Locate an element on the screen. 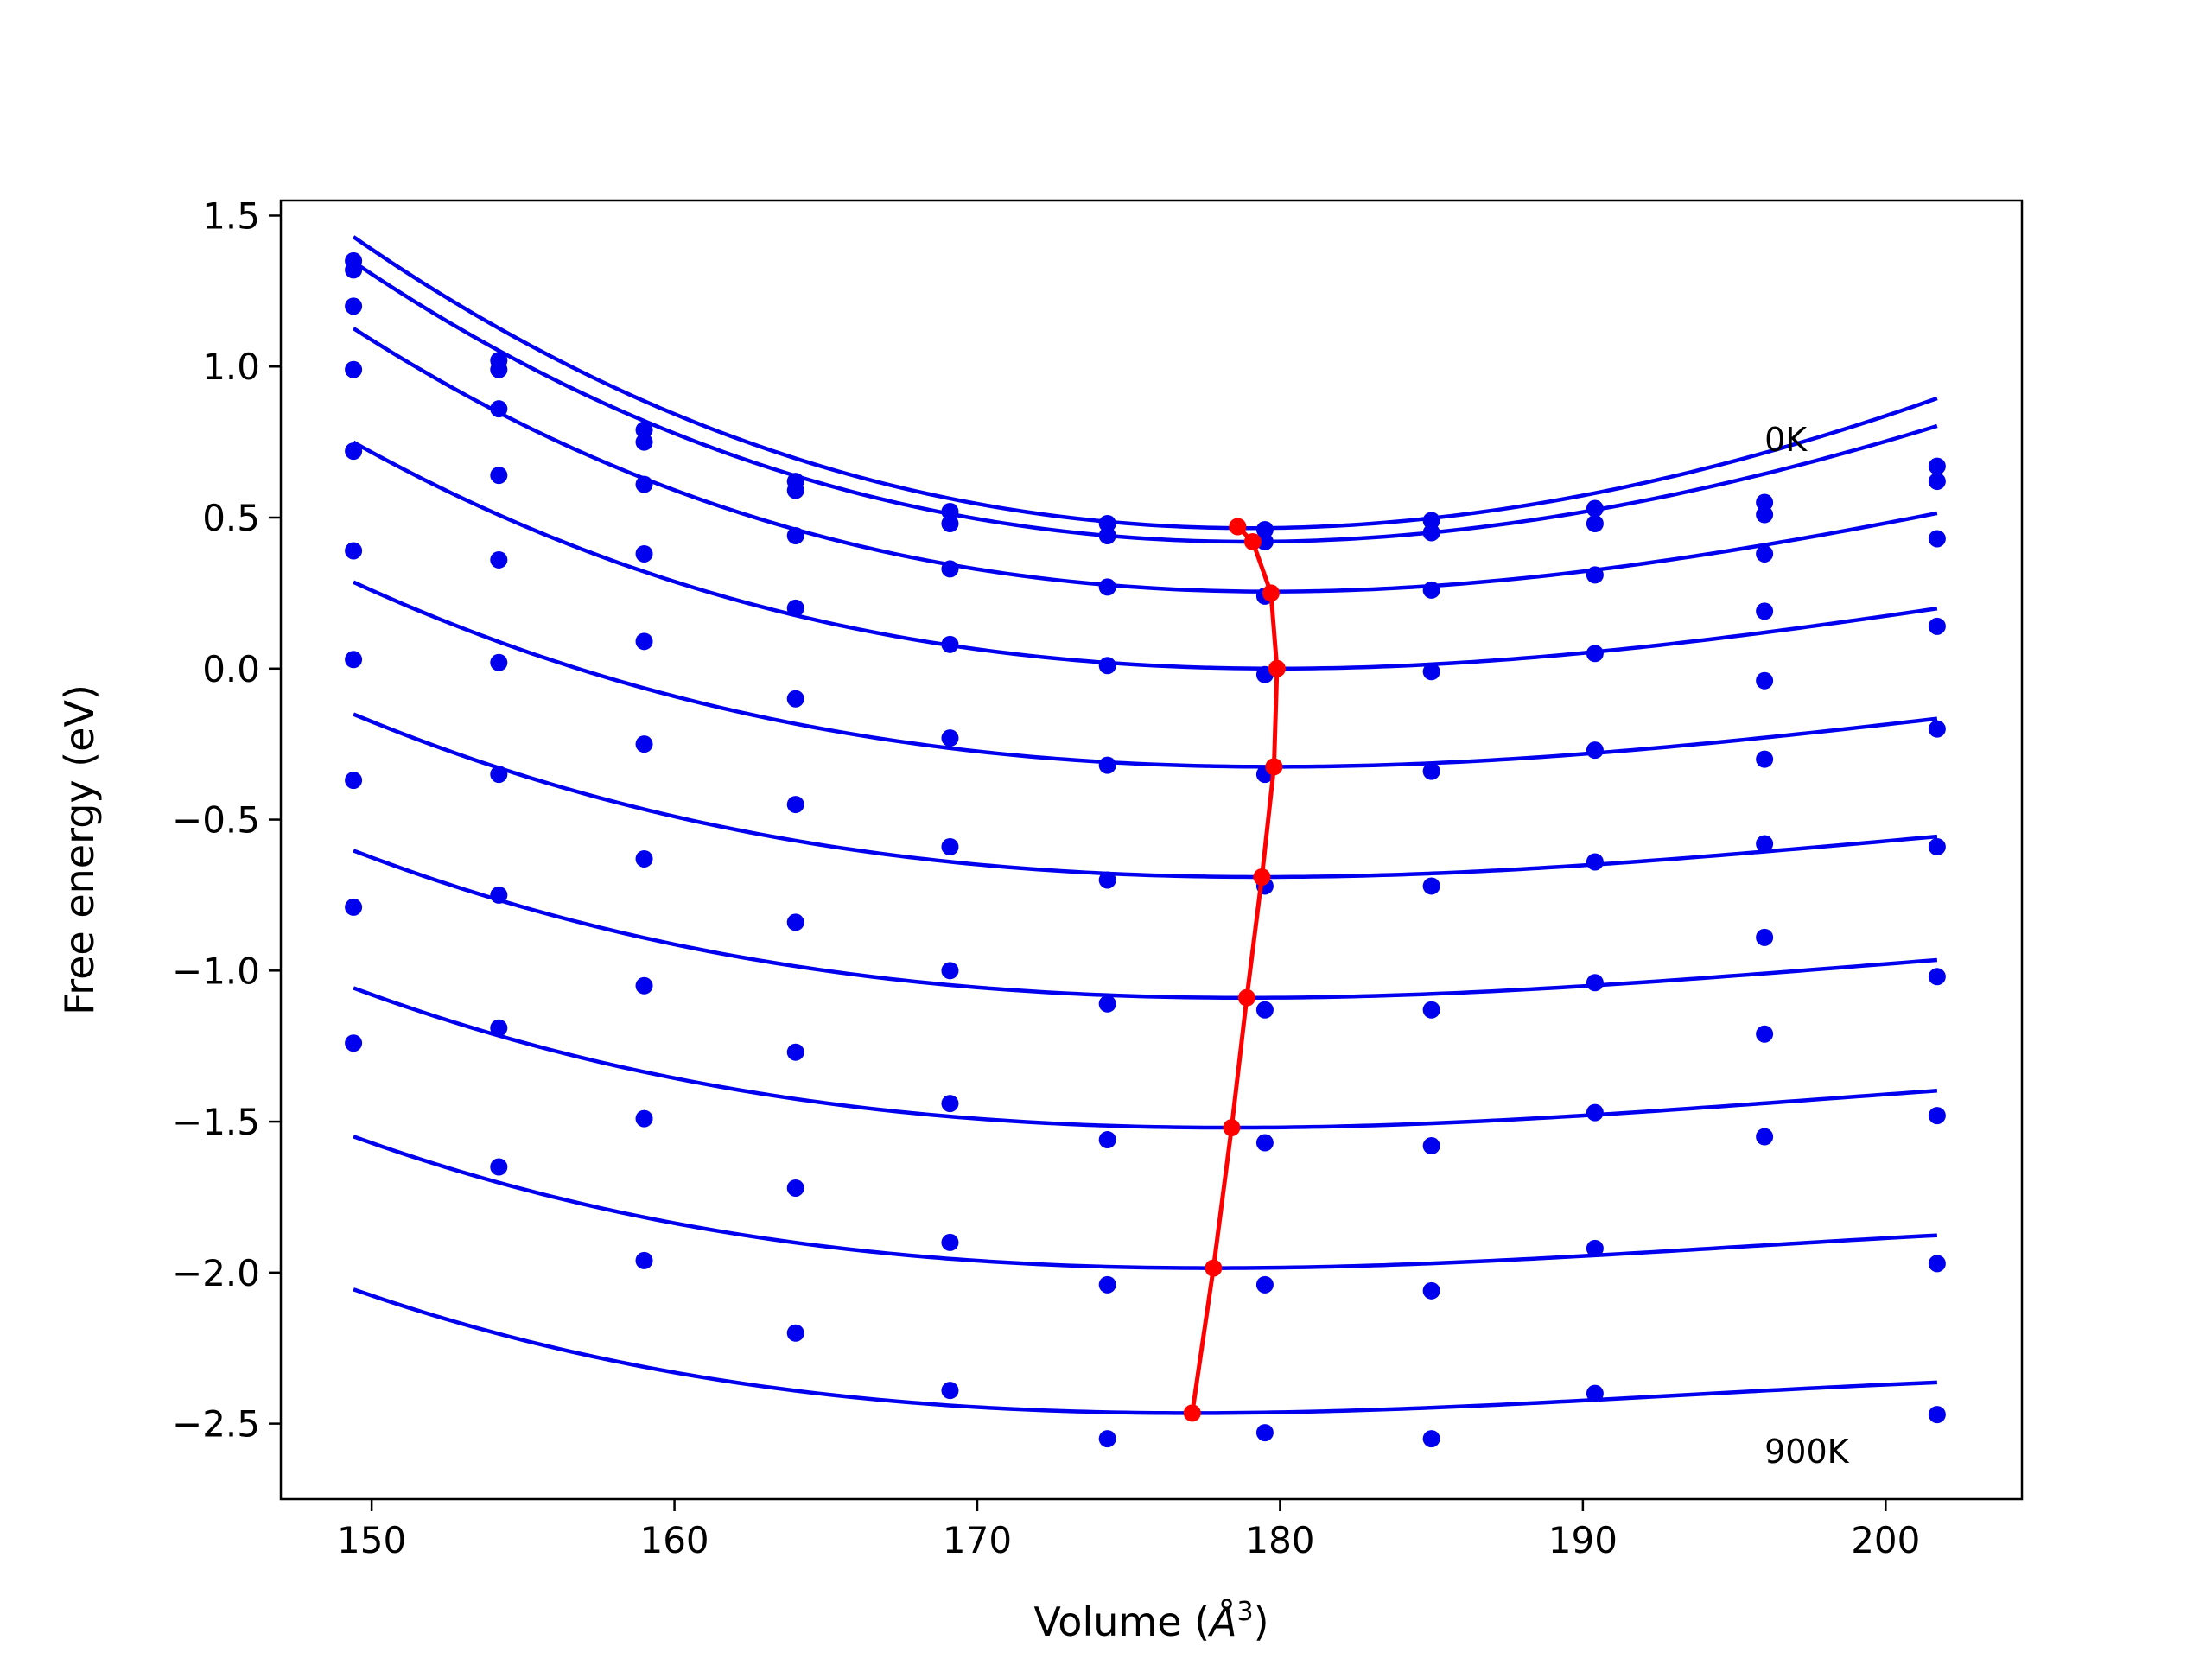 Image resolution: width=2212 pixels, height=1659 pixels. x-tick-label: 160 is located at coordinates (674, 1540).